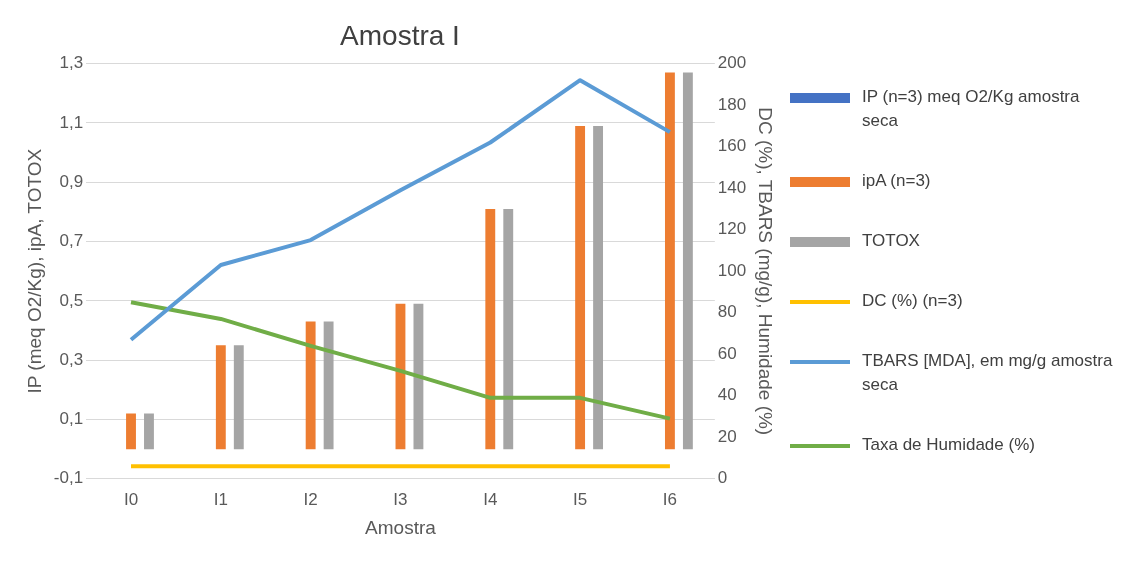 The image size is (1131, 564). What do you see at coordinates (490, 499) in the screenshot?
I see `x-tick-label: I4` at bounding box center [490, 499].